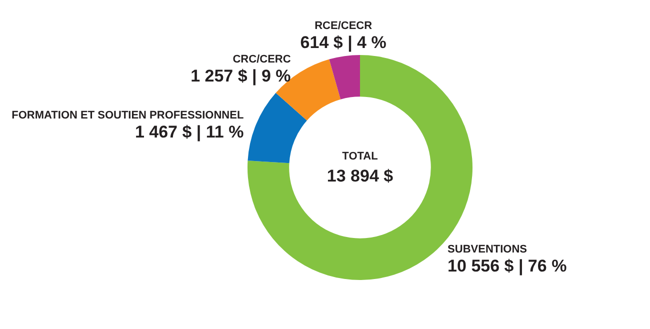 This screenshot has width=650, height=329. I want to click on data-label: 614 $ | 4 %, so click(343, 42).